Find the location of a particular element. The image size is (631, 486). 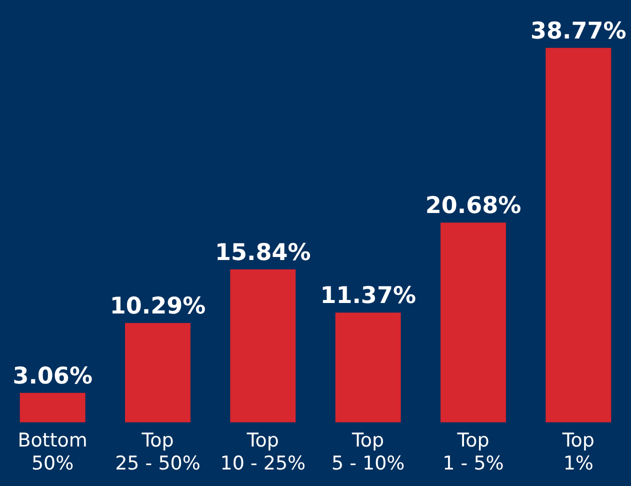

data-label: 11.37% is located at coordinates (368, 296).